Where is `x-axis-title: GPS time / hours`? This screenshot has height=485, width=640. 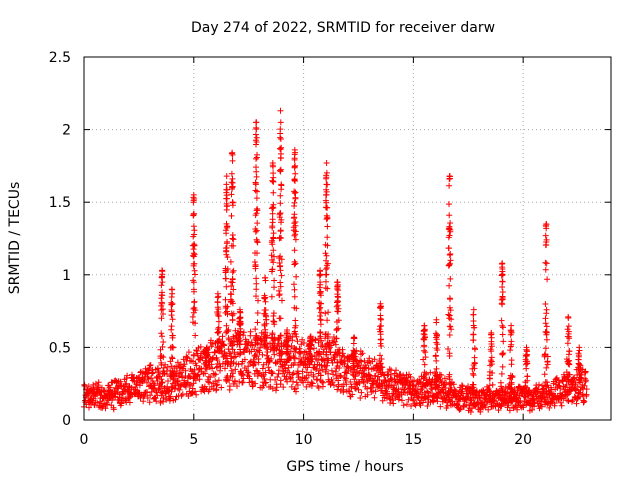
x-axis-title: GPS time / hours is located at coordinates (344, 467).